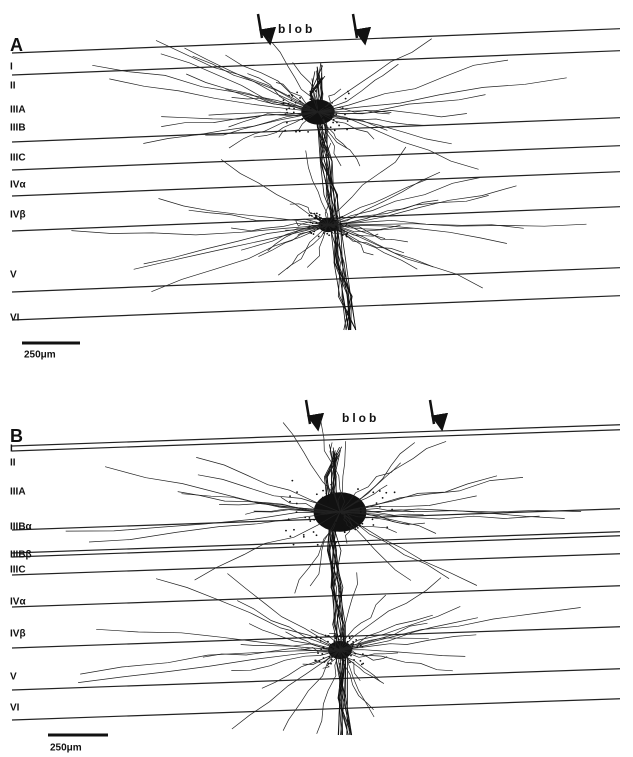 Image resolution: width=633 pixels, height=757 pixels. What do you see at coordinates (13, 677) in the screenshot?
I see `layer-label: V` at bounding box center [13, 677].